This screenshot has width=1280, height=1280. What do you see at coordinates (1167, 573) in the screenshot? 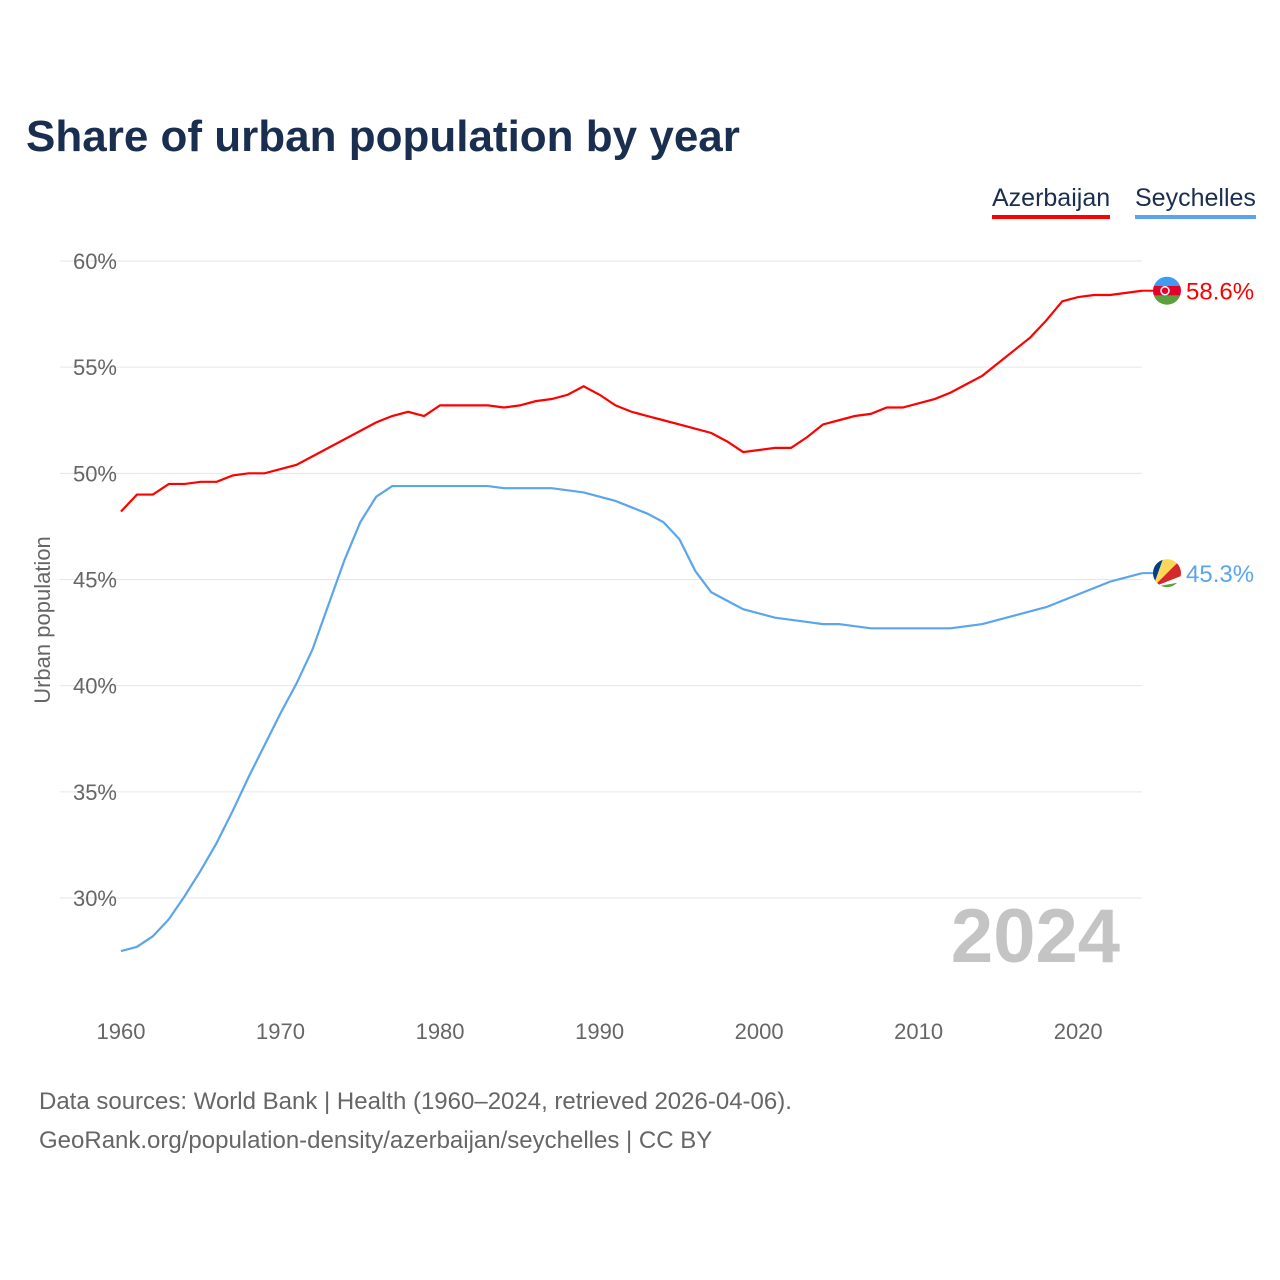
I see `seychelles-flag-icon` at bounding box center [1167, 573].